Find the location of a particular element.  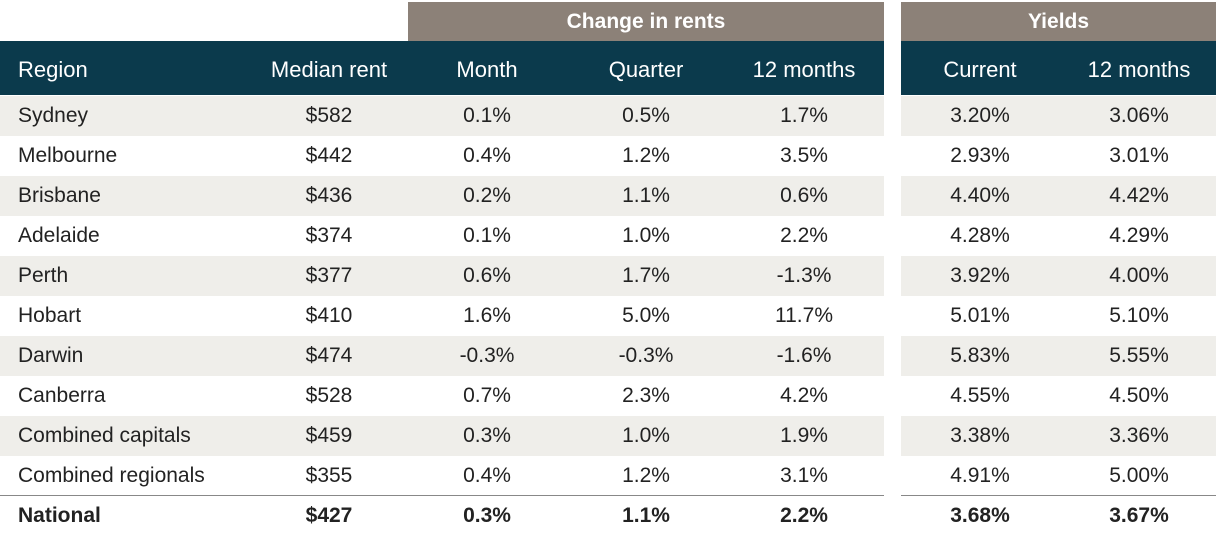

cell-median-rent: $582 is located at coordinates (329, 115).